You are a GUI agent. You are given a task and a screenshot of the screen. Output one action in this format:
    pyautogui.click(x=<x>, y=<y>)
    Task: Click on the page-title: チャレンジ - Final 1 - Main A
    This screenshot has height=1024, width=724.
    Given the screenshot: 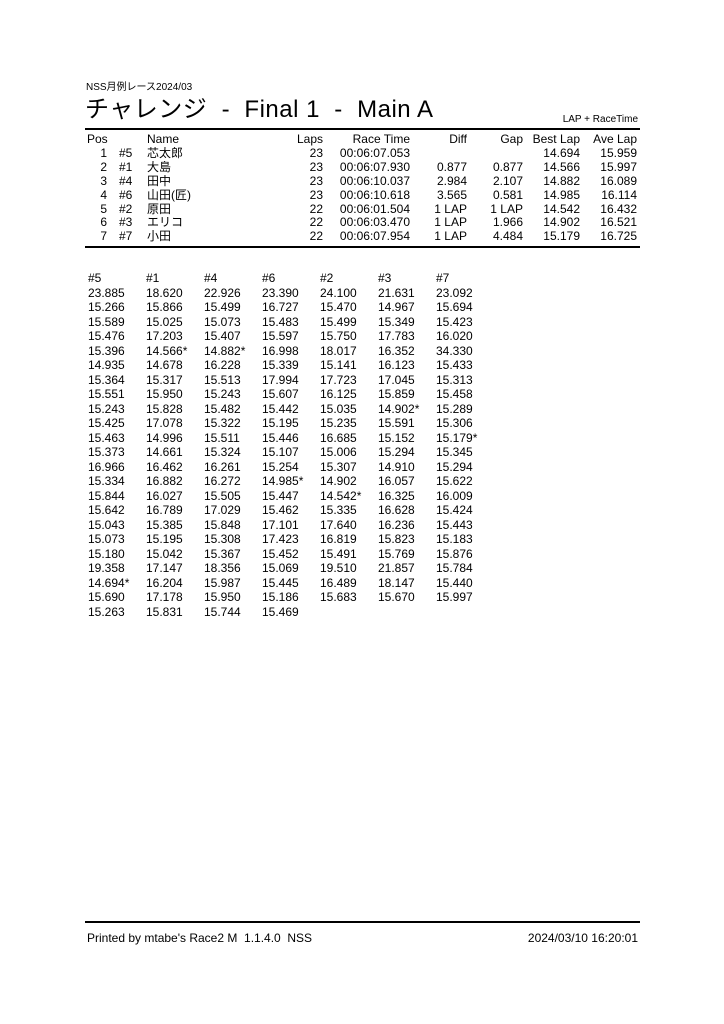 What is the action you would take?
    pyautogui.click(x=259, y=109)
    